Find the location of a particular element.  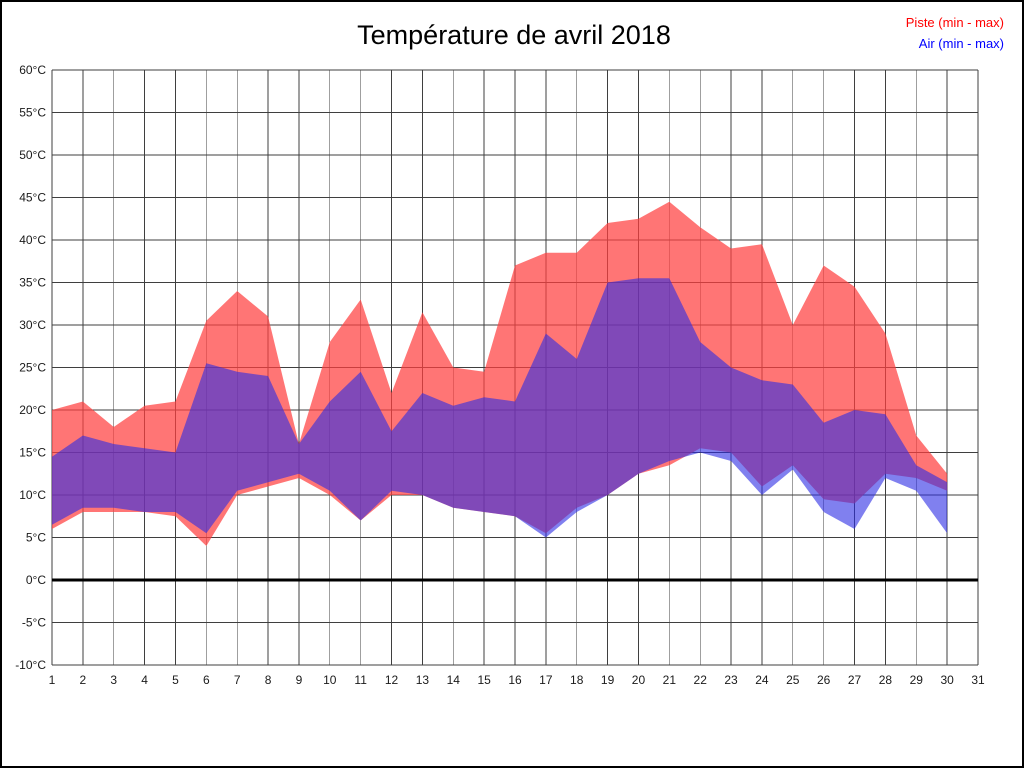

svg-text: 25 is located at coordinates (793, 680).